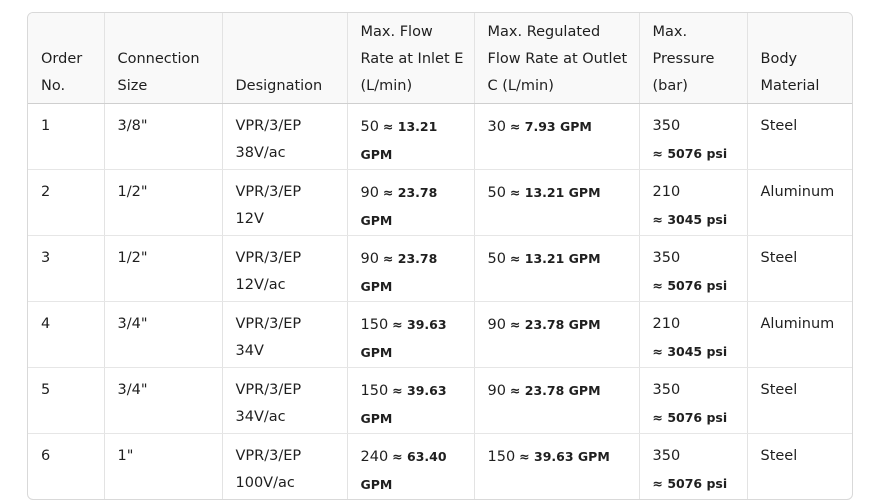 The image size is (875, 500). I want to click on table-cell: 2, so click(66, 202).